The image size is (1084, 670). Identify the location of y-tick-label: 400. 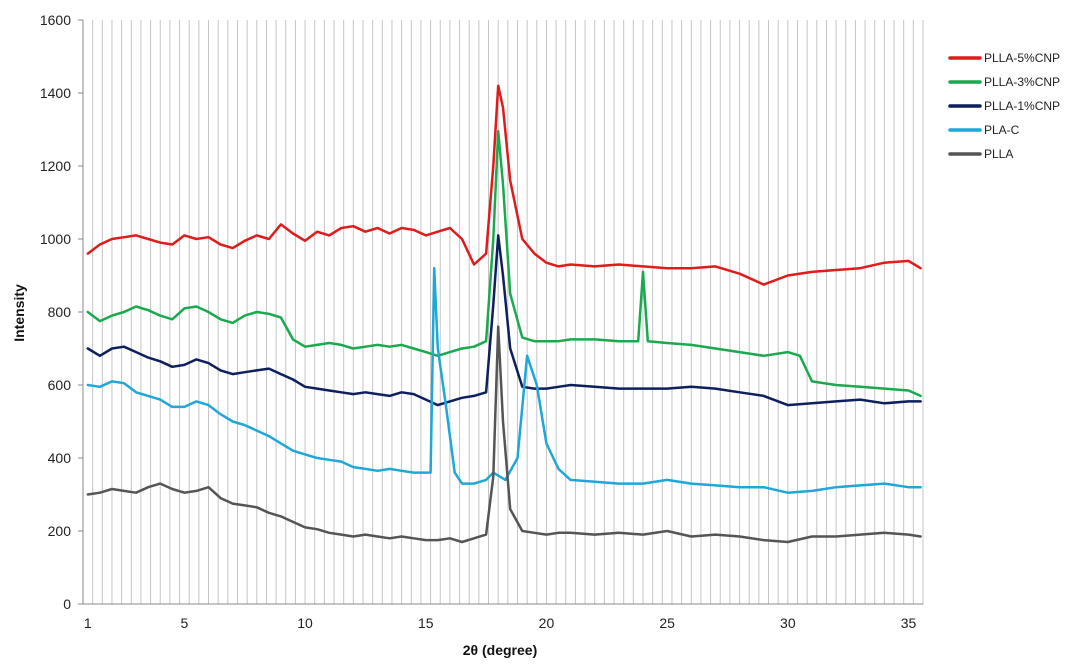
(60, 458).